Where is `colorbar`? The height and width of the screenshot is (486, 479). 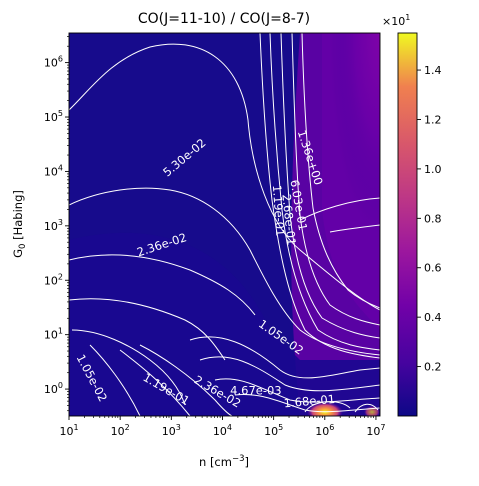
colorbar is located at coordinates (407, 224).